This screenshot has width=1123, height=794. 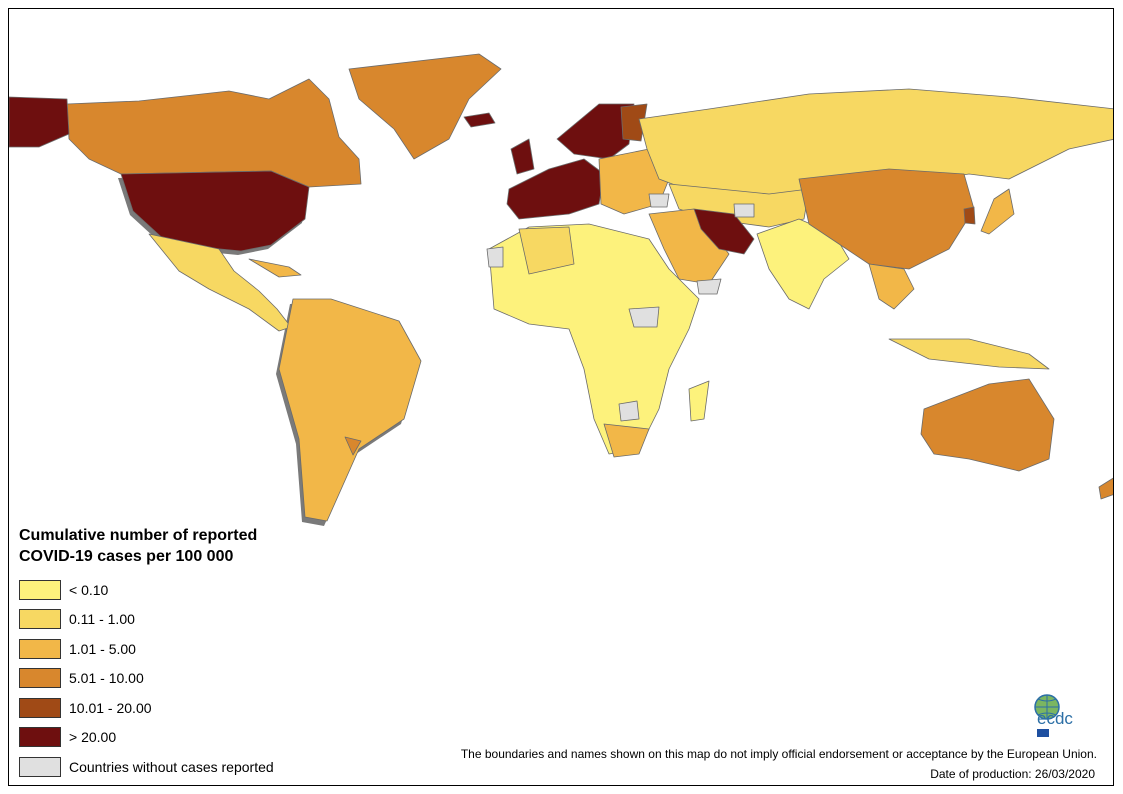 I want to click on legend-label: 5.01 - 10.00, so click(x=106, y=678).